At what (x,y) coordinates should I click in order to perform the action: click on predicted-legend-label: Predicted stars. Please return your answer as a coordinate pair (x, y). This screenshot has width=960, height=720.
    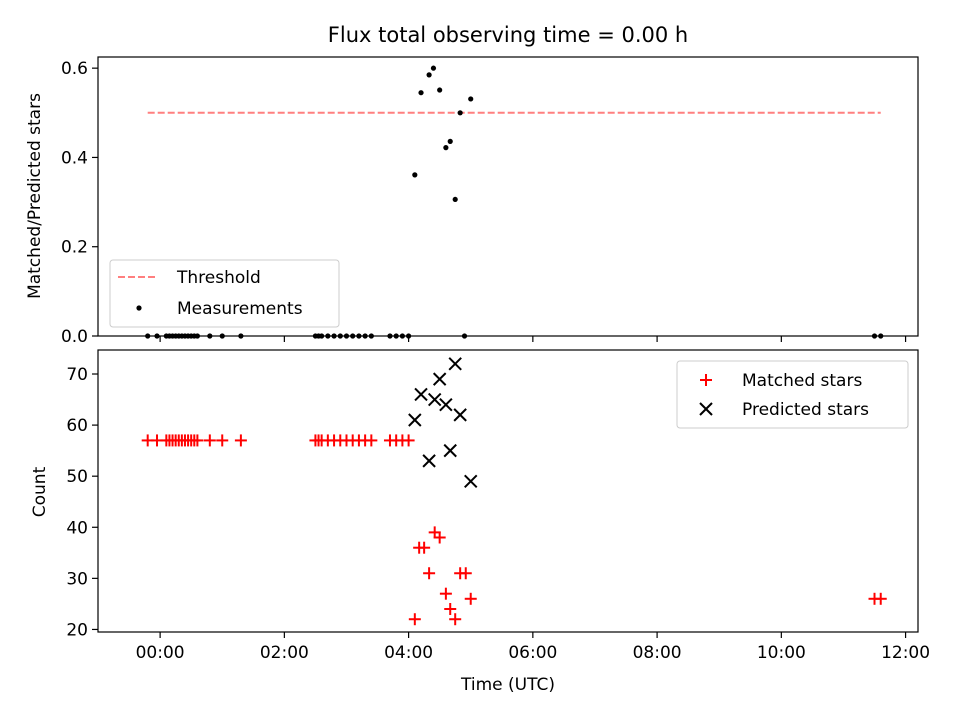
    Looking at the image, I should click on (805, 410).